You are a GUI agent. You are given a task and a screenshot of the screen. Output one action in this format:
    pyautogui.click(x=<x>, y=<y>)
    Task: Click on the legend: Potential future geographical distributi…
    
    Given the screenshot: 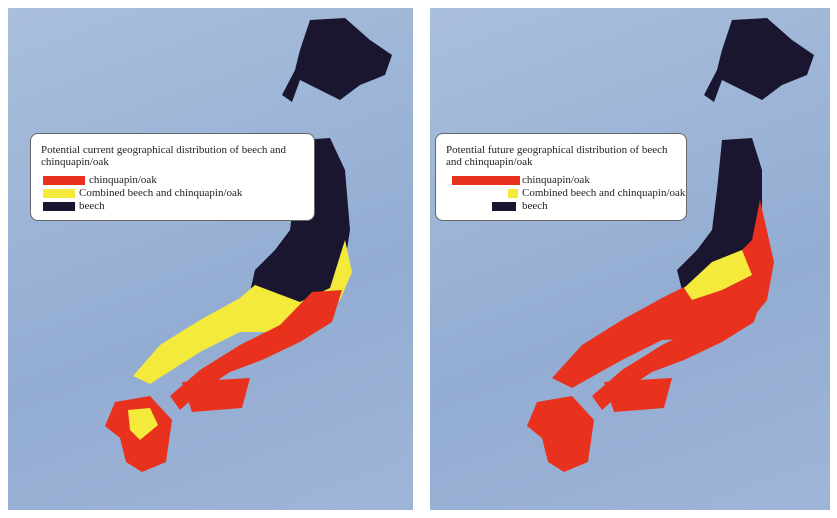 What is the action you would take?
    pyautogui.click(x=561, y=177)
    